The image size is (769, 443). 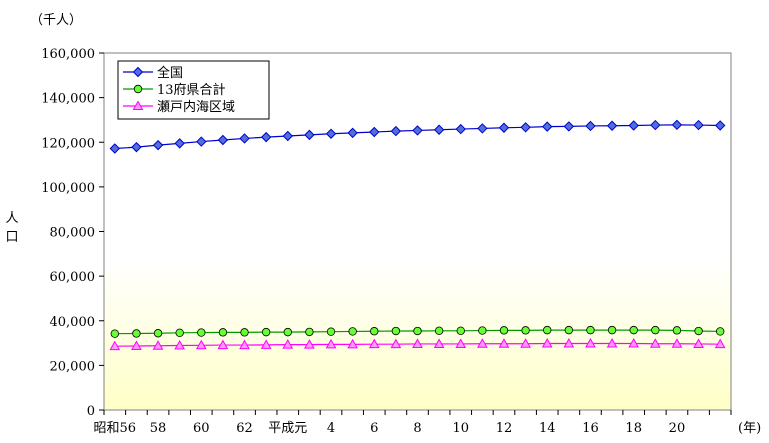 What do you see at coordinates (158, 428) in the screenshot?
I see `x-tick-label: 58` at bounding box center [158, 428].